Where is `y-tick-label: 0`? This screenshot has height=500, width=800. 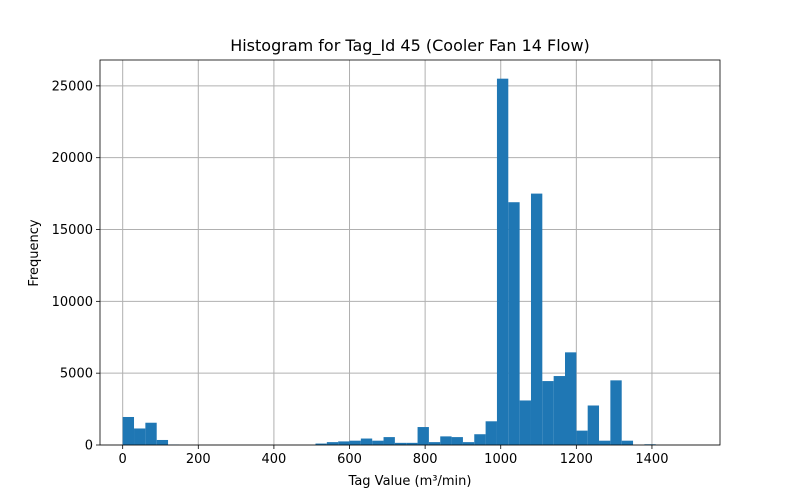 y-tick-label: 0 is located at coordinates (89, 446).